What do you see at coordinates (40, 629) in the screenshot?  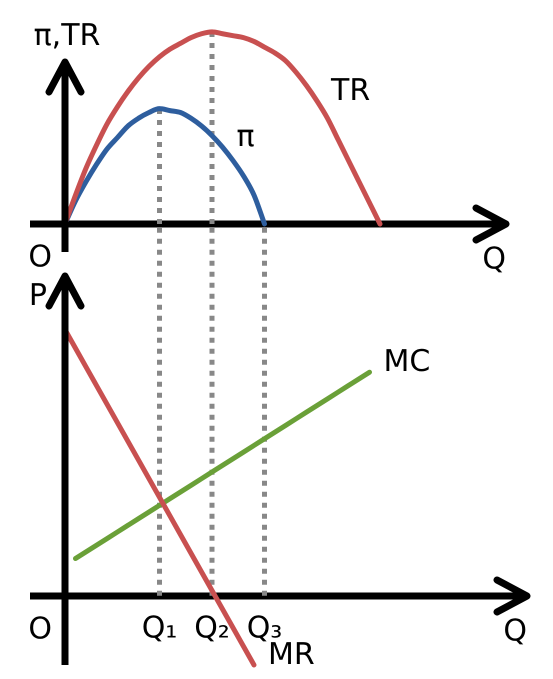 I see `annotation: O` at bounding box center [40, 629].